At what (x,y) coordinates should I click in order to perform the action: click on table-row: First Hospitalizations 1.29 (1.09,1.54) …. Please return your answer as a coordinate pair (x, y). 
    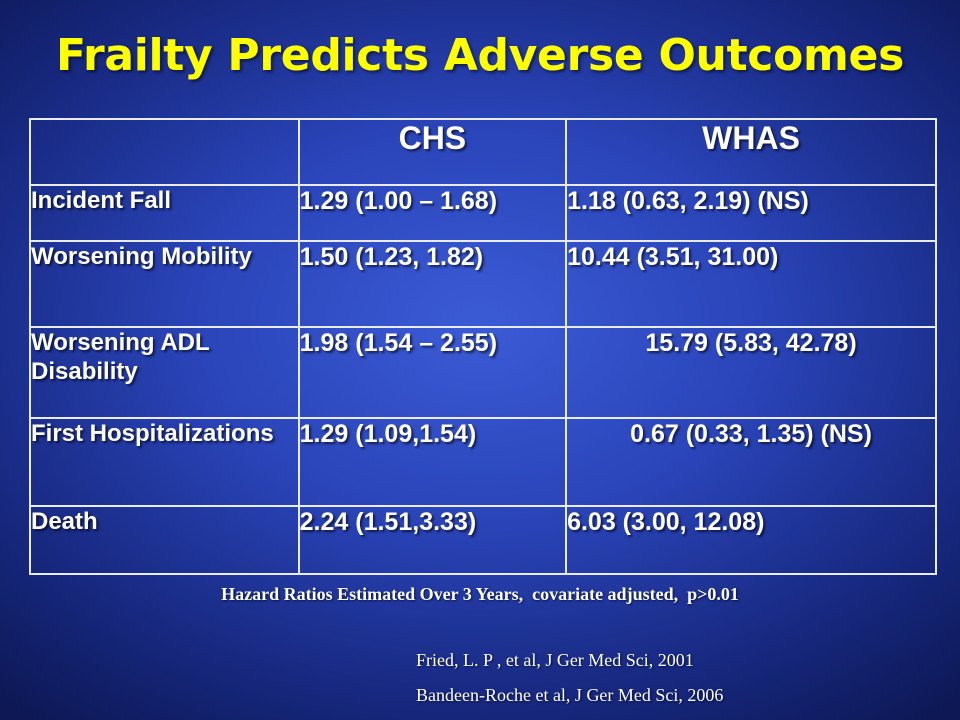
    Looking at the image, I should click on (483, 462).